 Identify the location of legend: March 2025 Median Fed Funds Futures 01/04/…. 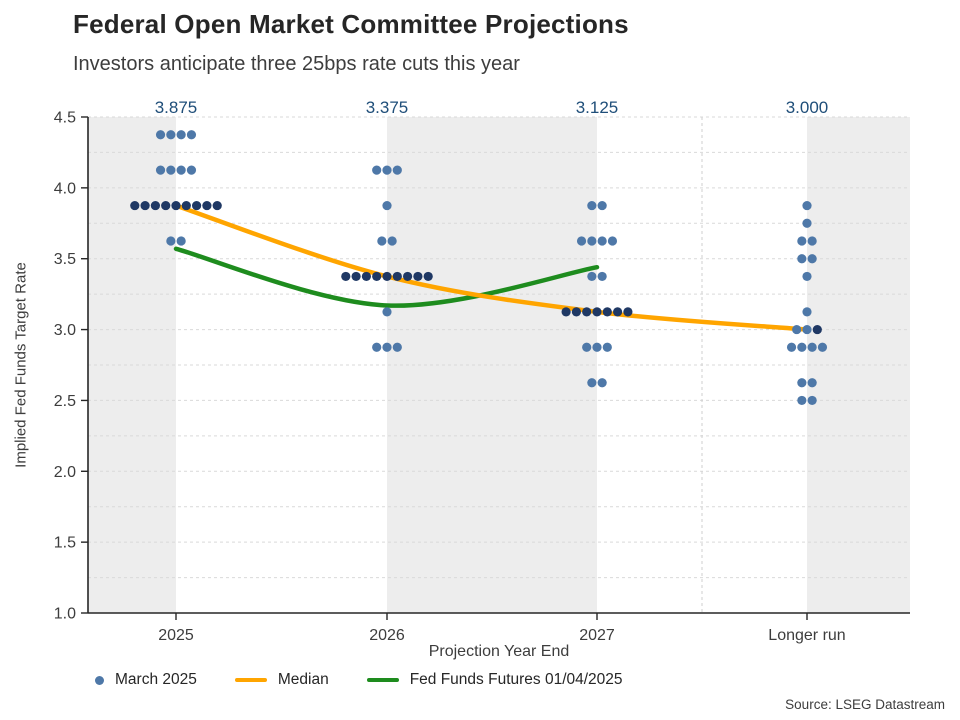
(359, 680).